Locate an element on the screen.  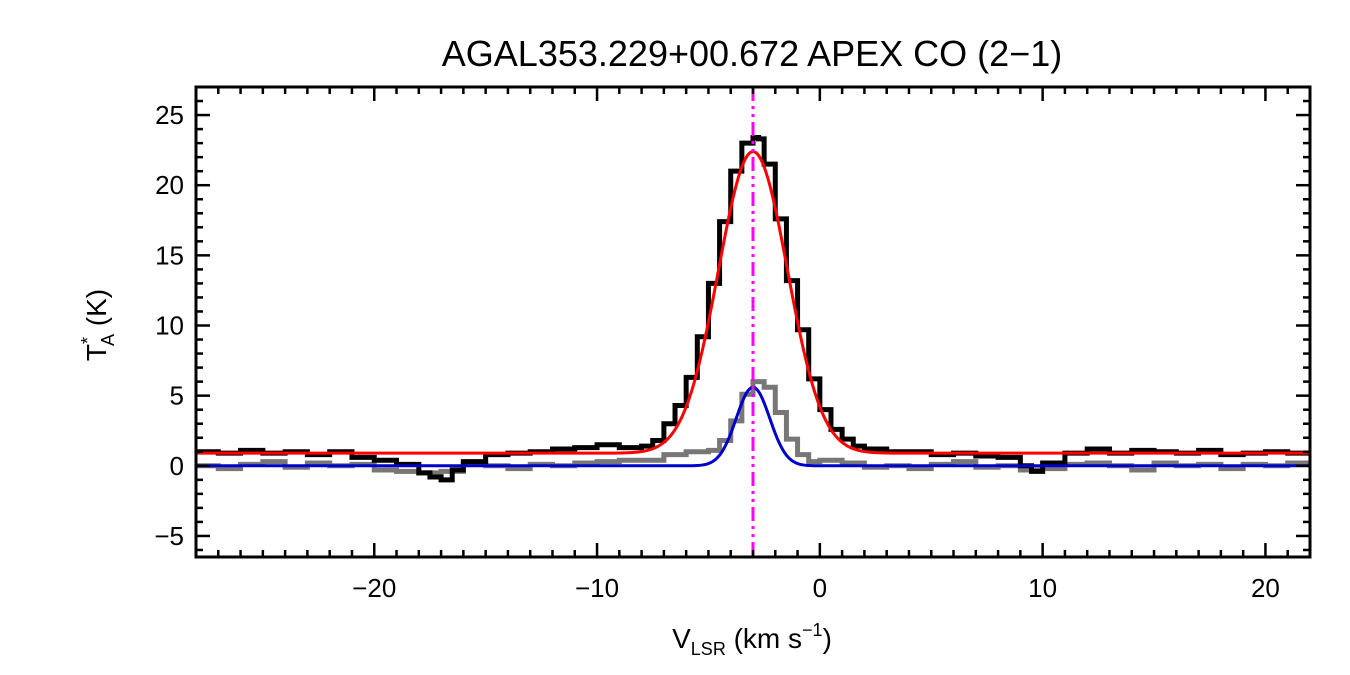
y-tick-label: 5 is located at coordinates (177, 396).